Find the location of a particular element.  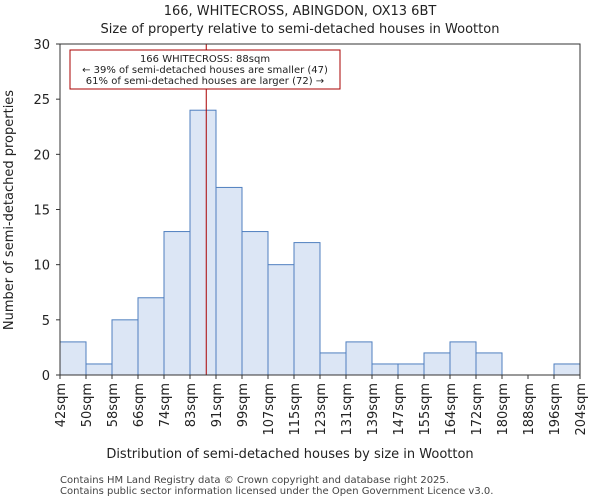

bar-172sqm is located at coordinates (489, 364).